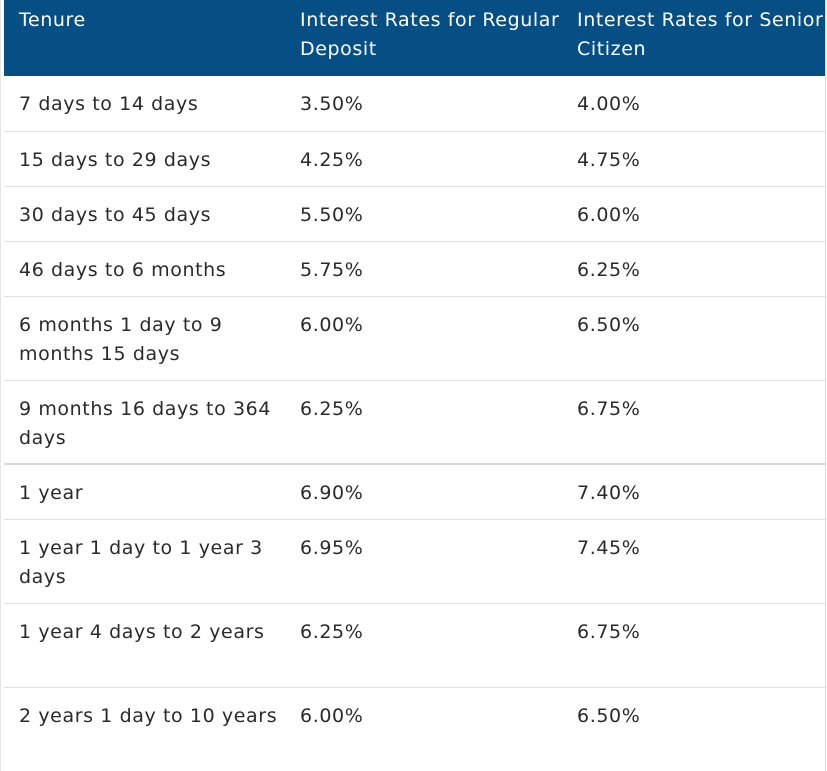 The image size is (827, 771). I want to click on tenure-cell: 46 days to 6 months, so click(144, 269).